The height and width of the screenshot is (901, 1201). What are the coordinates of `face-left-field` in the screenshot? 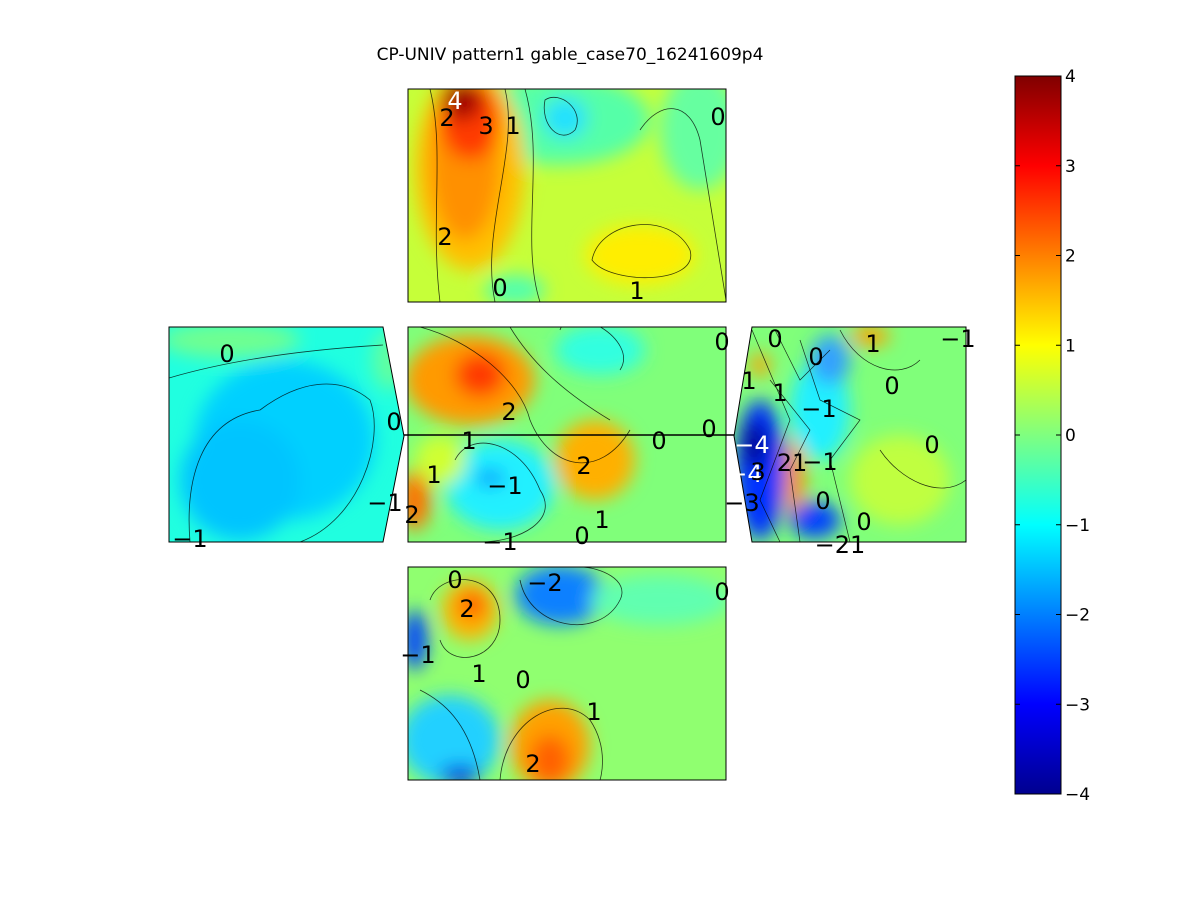 It's located at (286, 434).